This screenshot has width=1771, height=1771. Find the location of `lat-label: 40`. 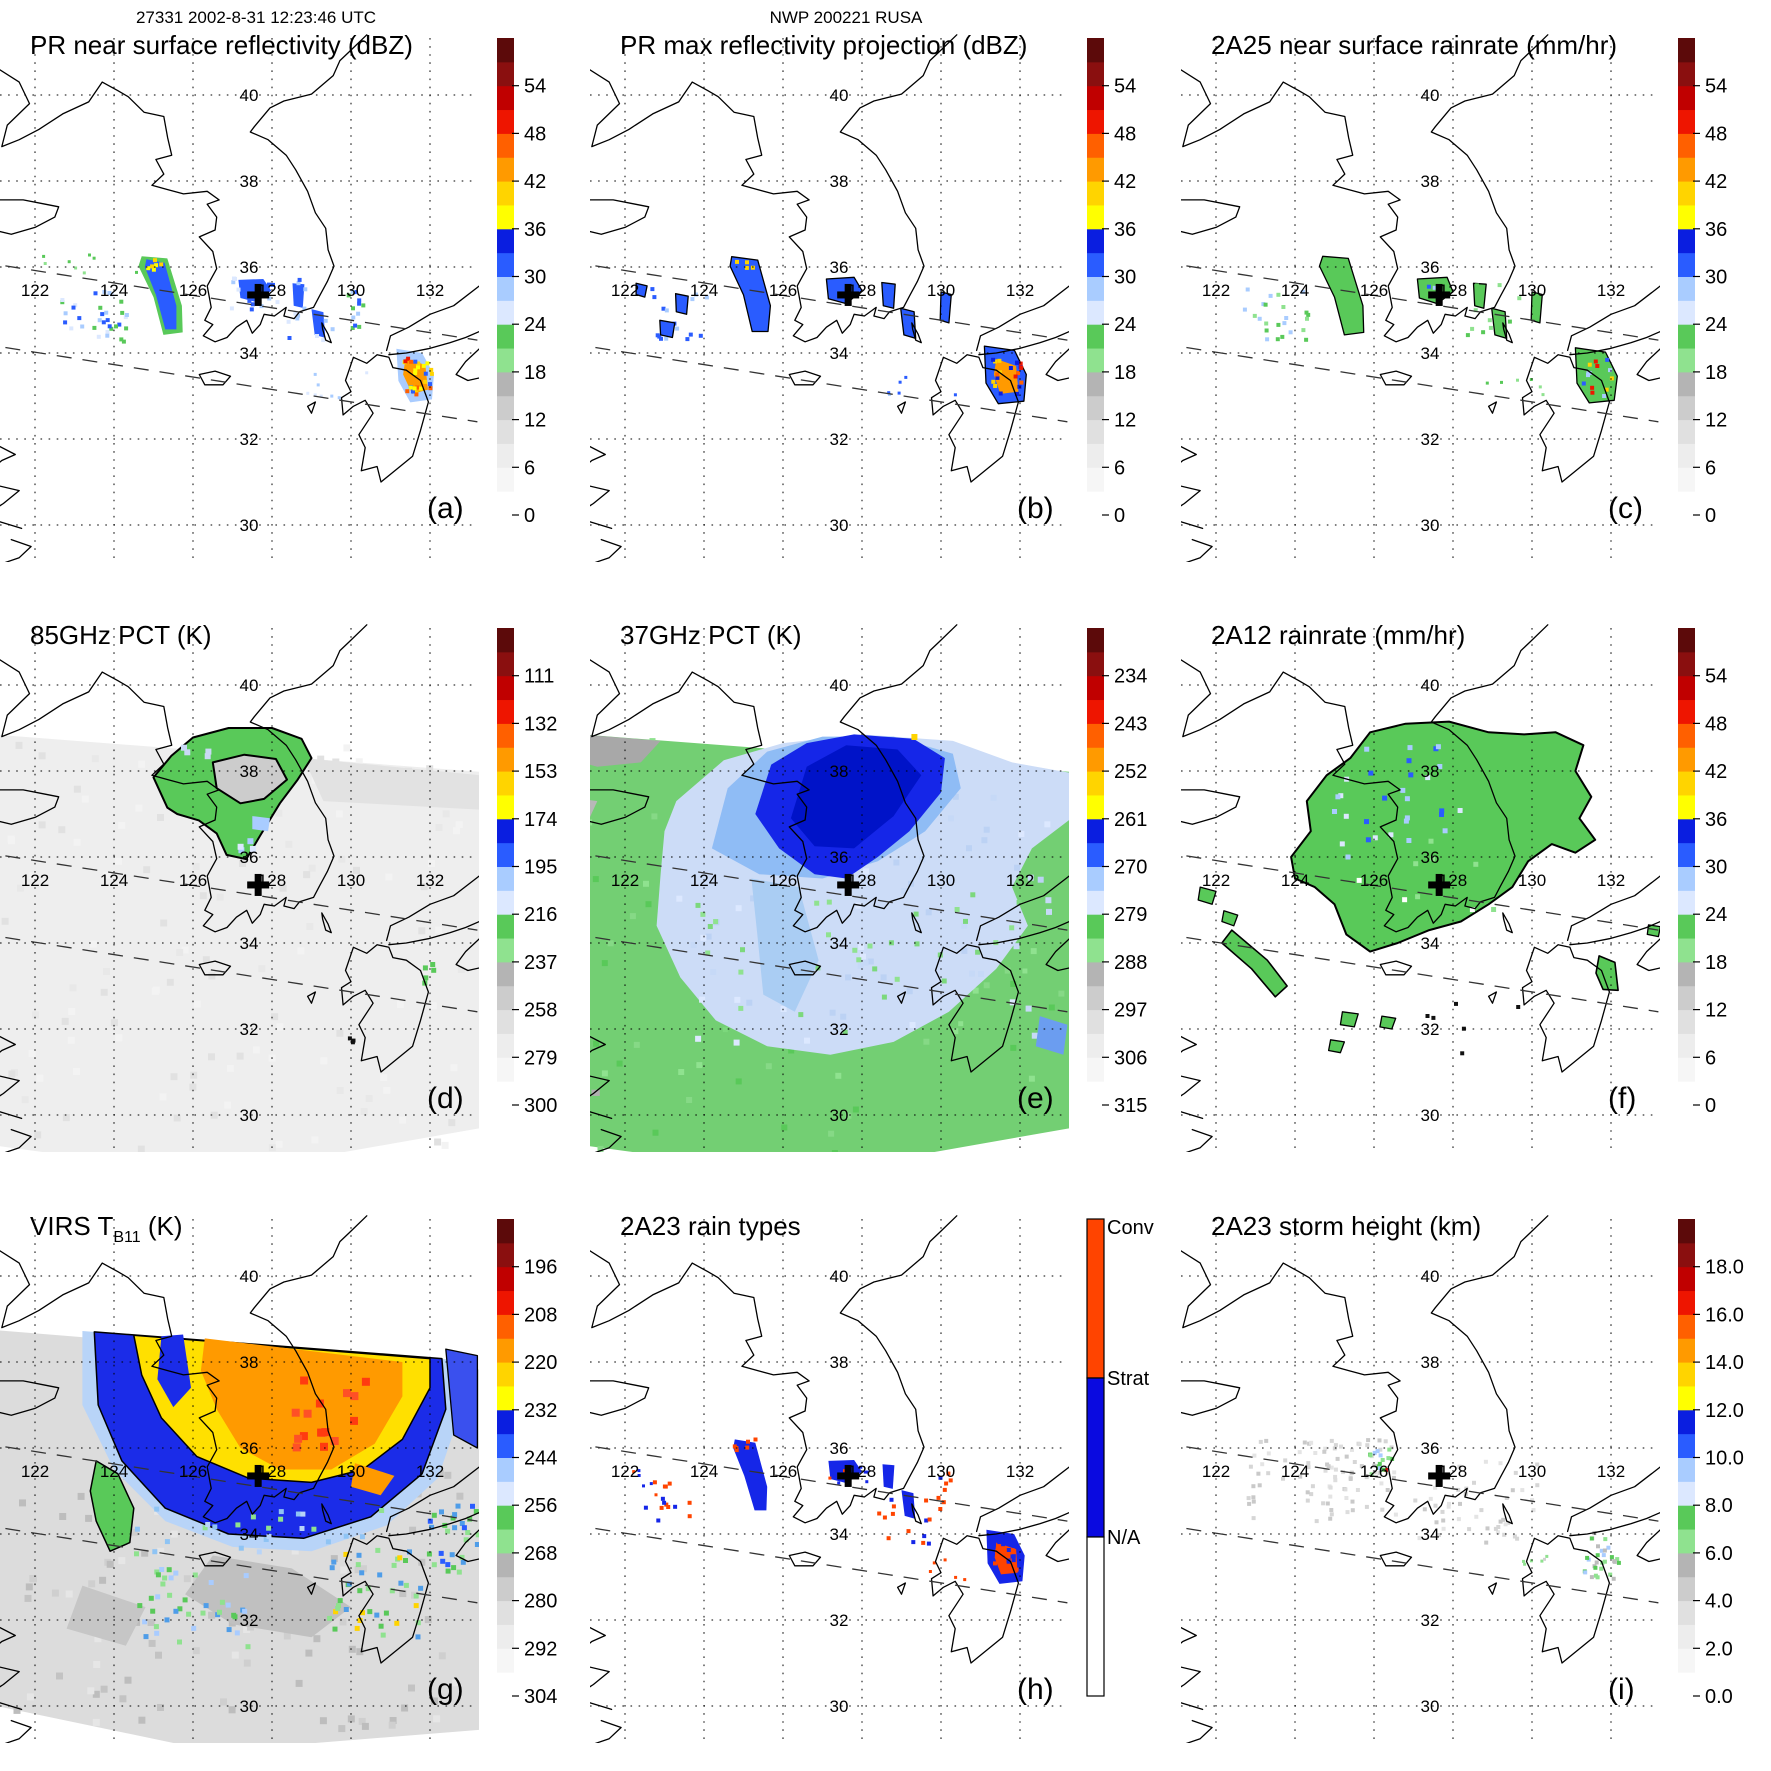

lat-label: 40 is located at coordinates (839, 95).